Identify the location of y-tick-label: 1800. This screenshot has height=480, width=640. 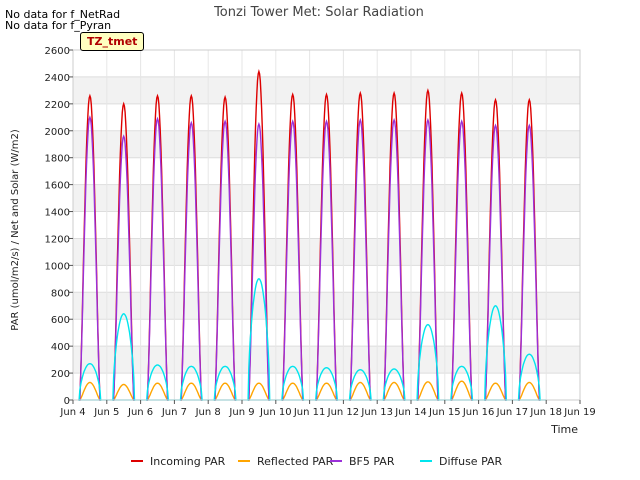
(57, 159).